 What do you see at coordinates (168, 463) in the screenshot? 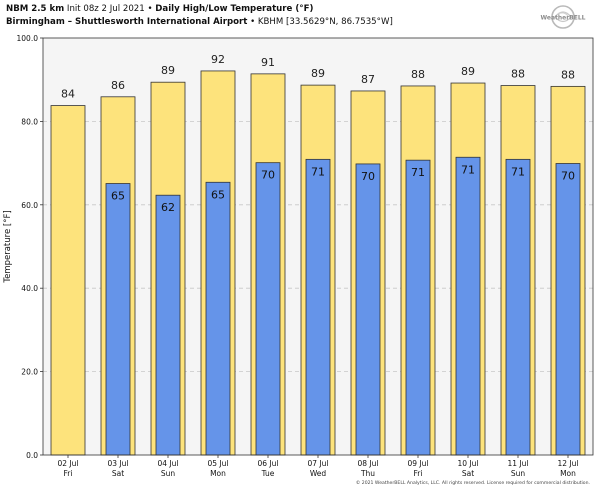
I see `x-tick-date: 04 Jul` at bounding box center [168, 463].